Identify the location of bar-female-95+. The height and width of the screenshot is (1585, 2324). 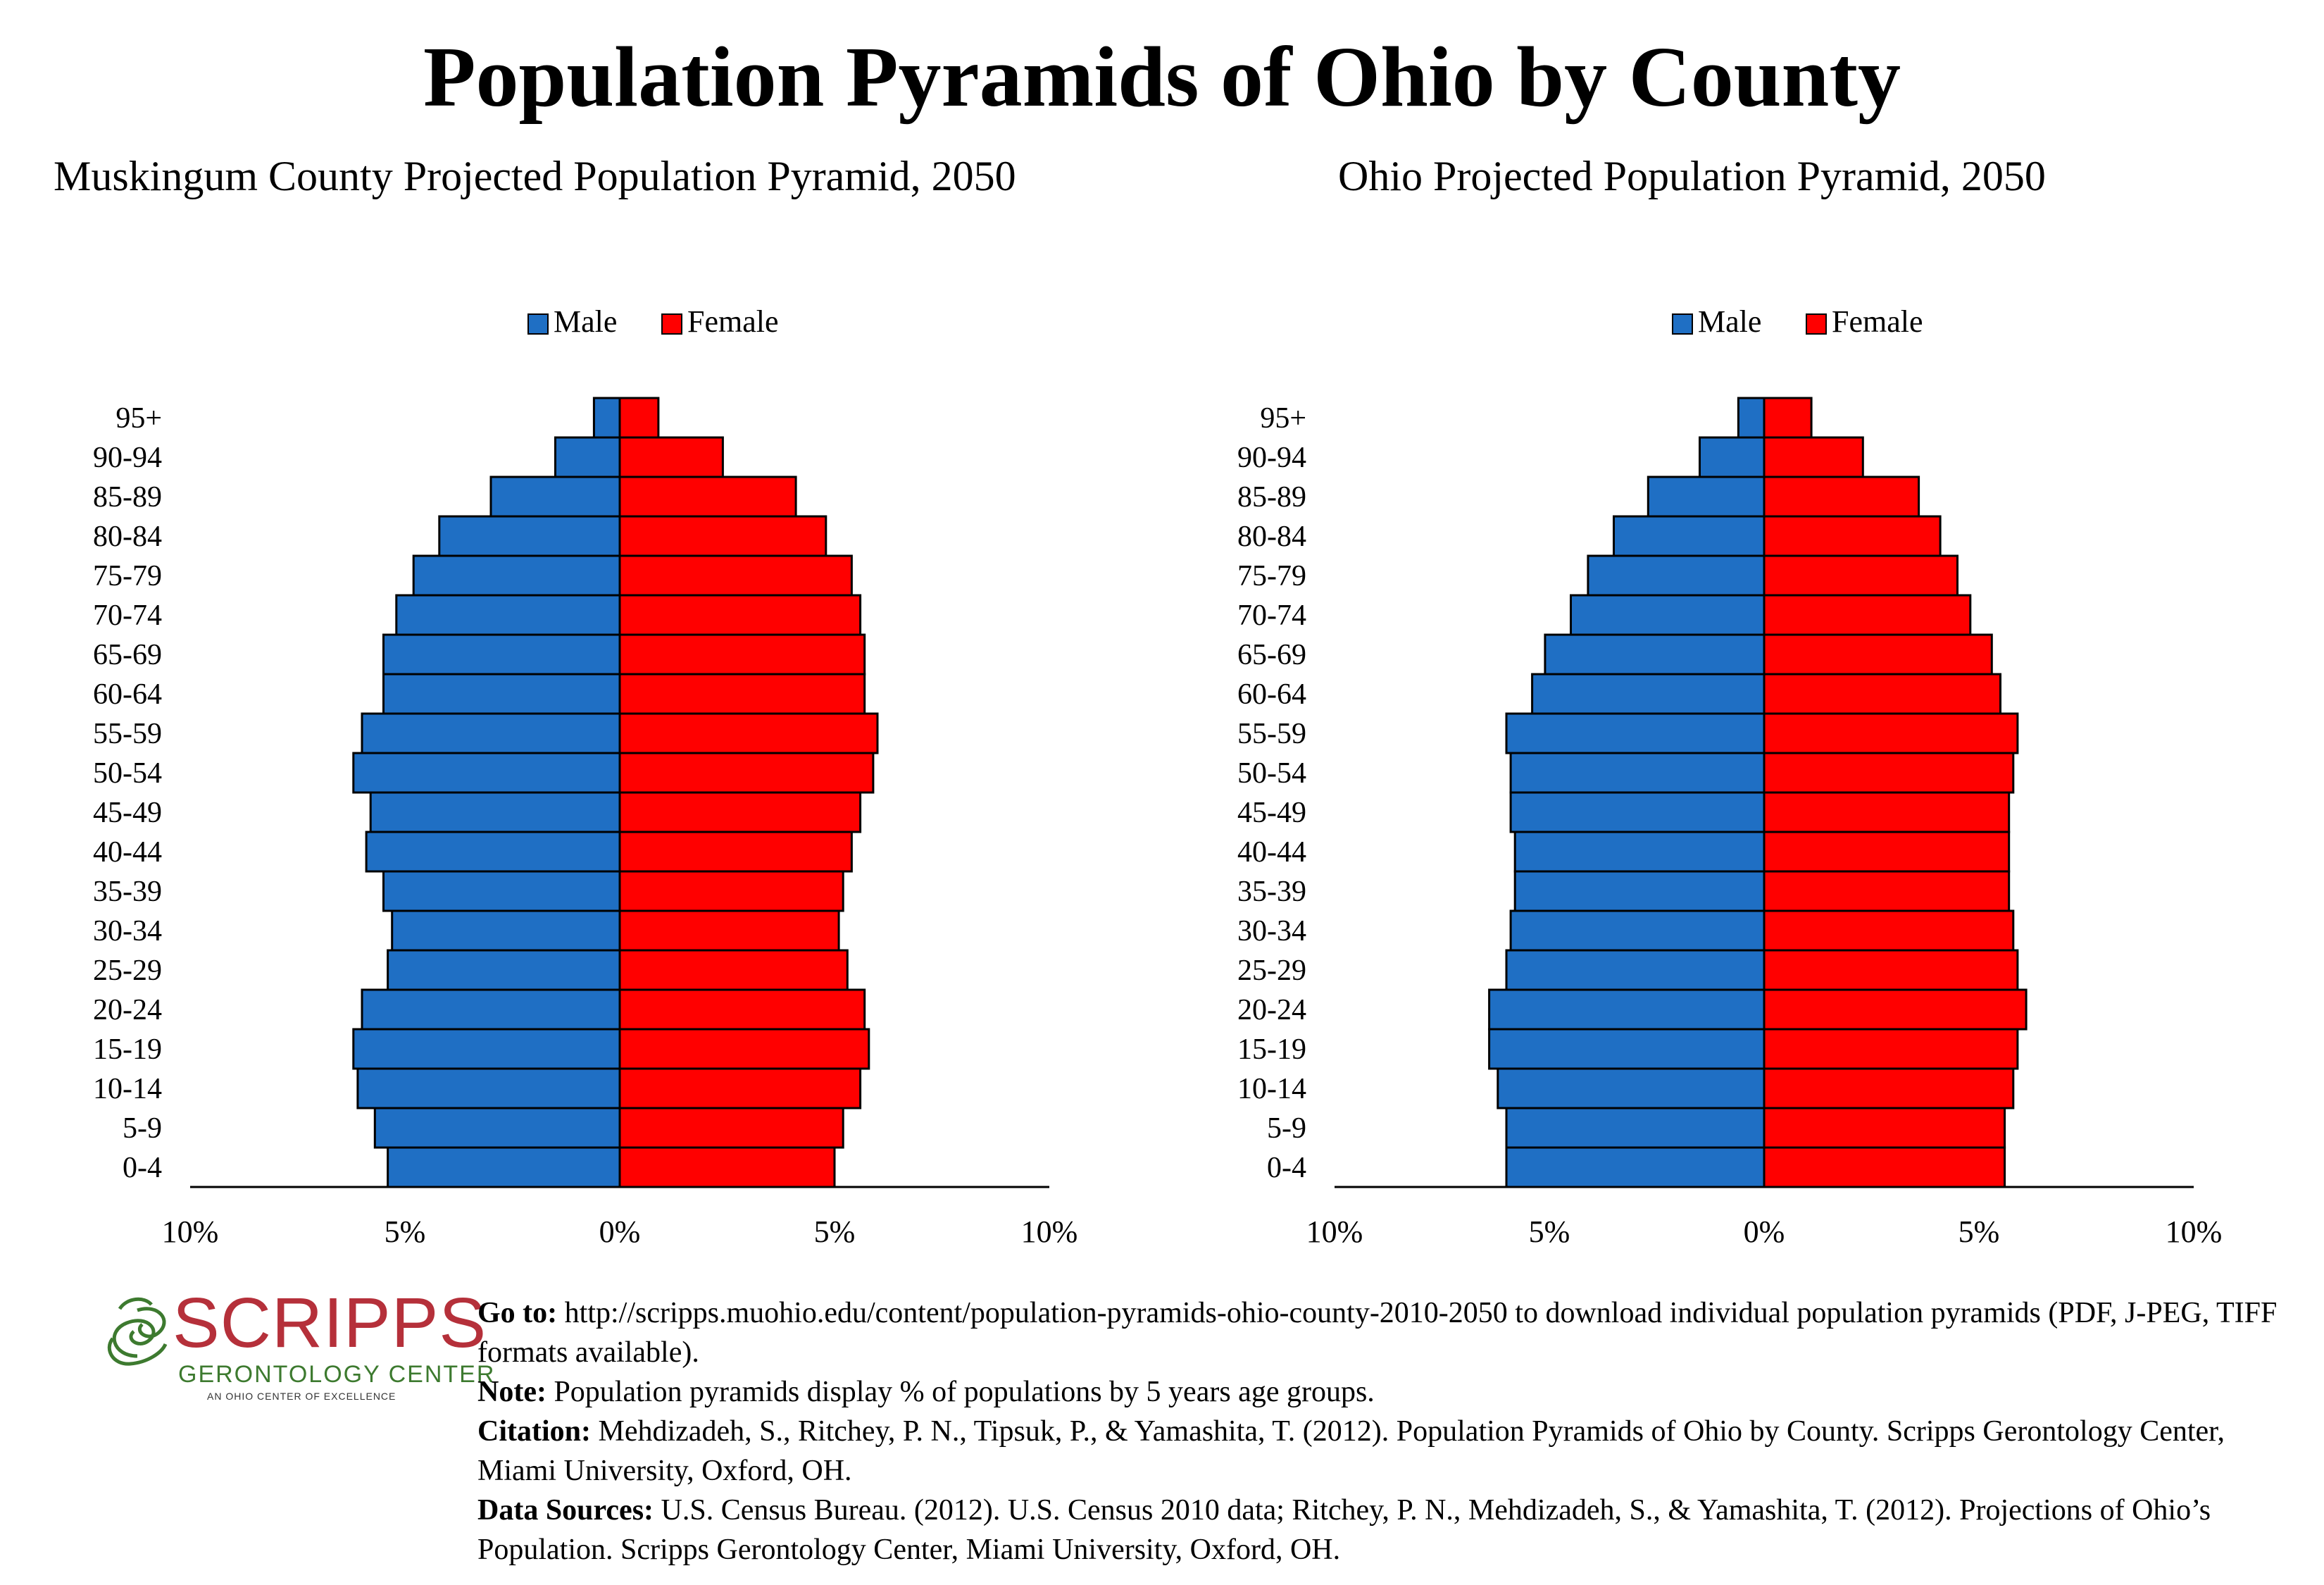
(639, 418).